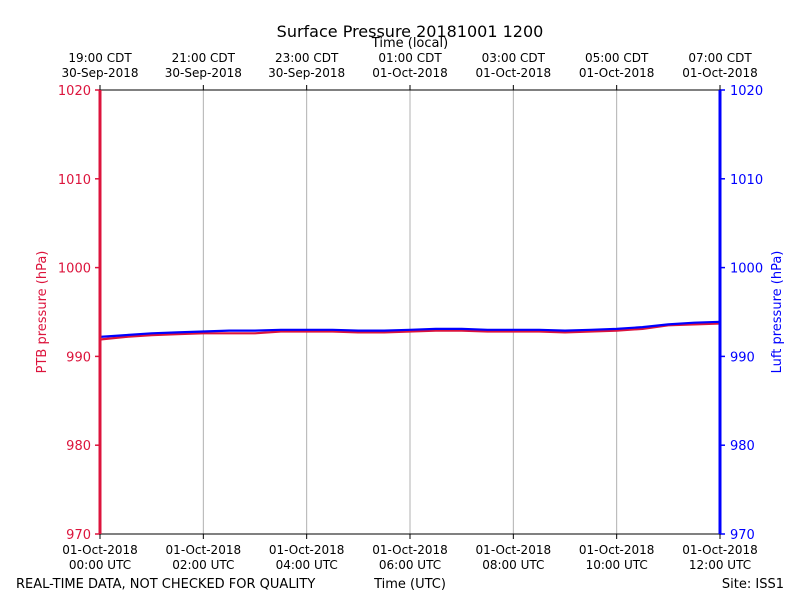 The width and height of the screenshot is (800, 600). What do you see at coordinates (410, 31) in the screenshot?
I see `chart-title: Surface Pressure 20181001 1200` at bounding box center [410, 31].